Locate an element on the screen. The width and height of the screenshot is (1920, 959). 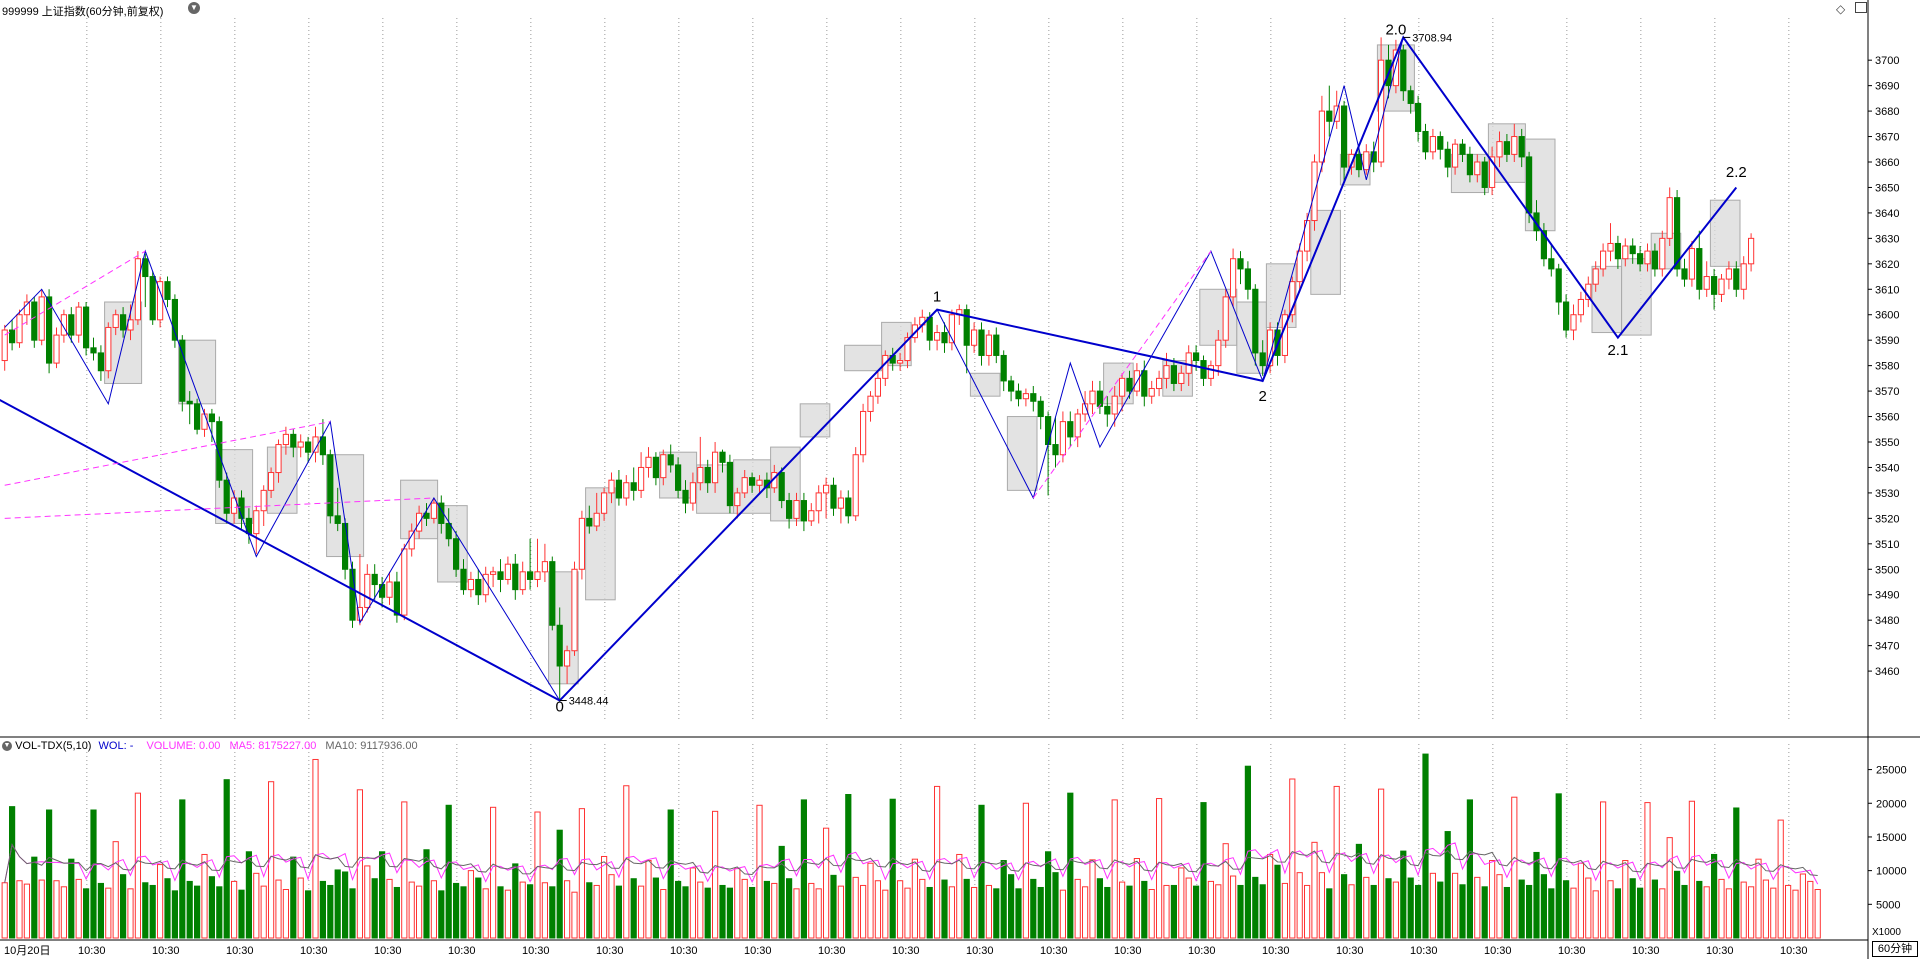
price-tick-label: 3670 is located at coordinates (1887, 138).